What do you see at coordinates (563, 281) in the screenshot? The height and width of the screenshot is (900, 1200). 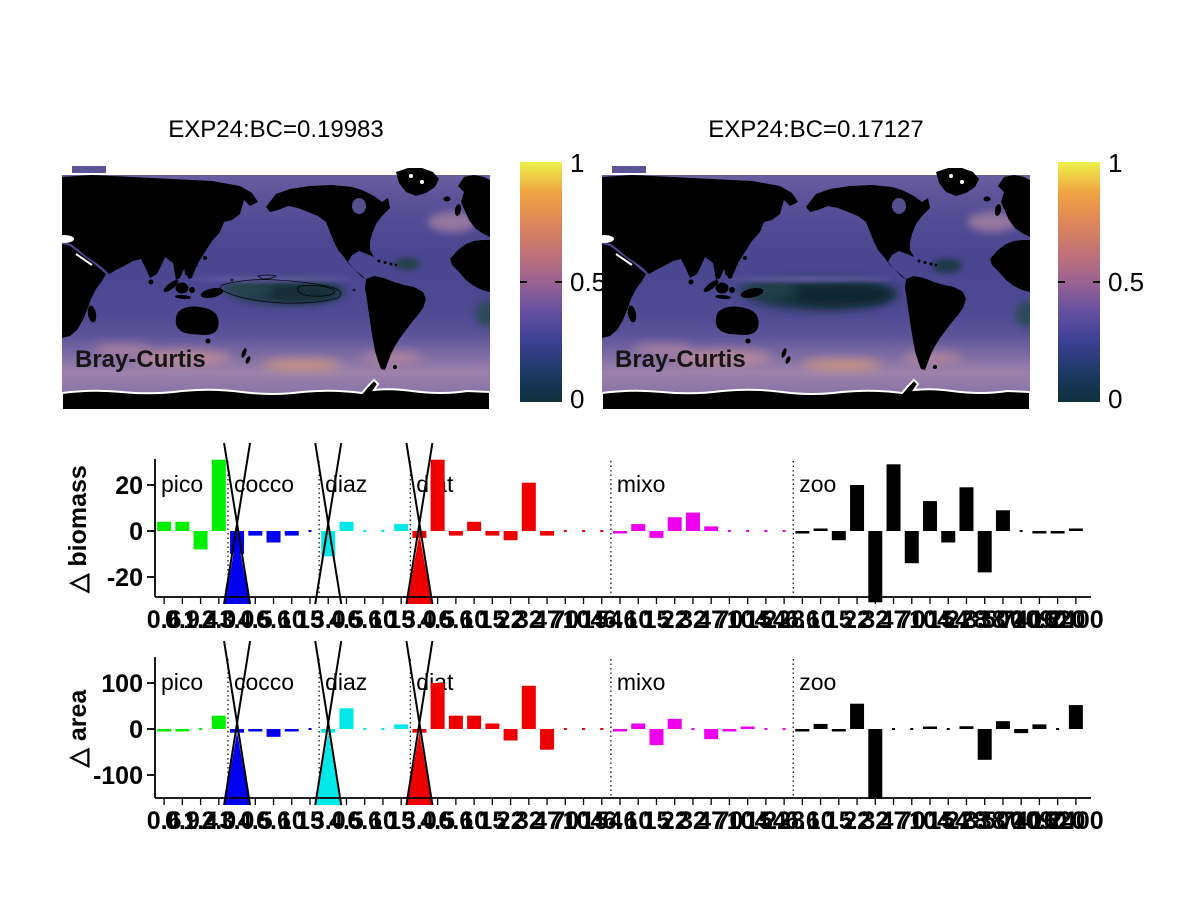 I see `colorbar-1: 1 0.5 0` at bounding box center [563, 281].